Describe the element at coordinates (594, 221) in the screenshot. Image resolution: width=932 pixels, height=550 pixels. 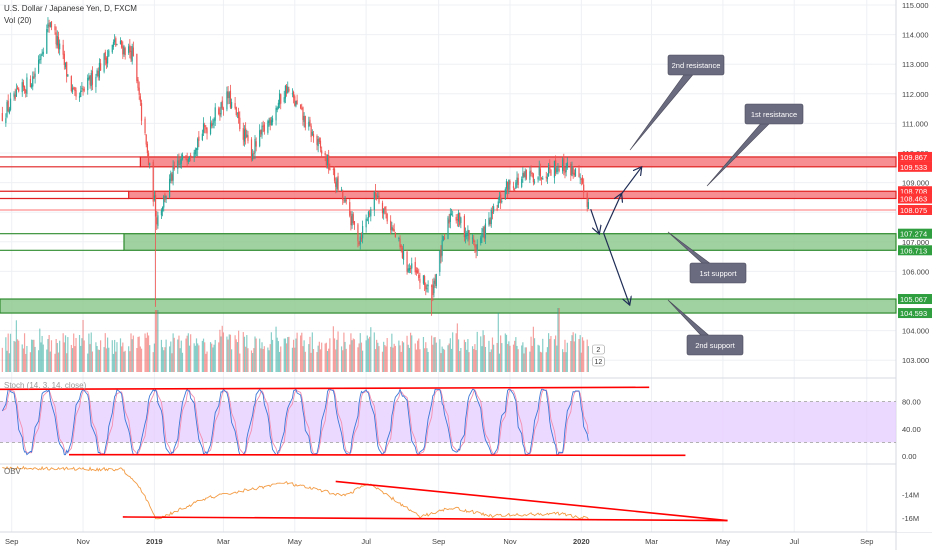
I see `projection-arrow` at that location.